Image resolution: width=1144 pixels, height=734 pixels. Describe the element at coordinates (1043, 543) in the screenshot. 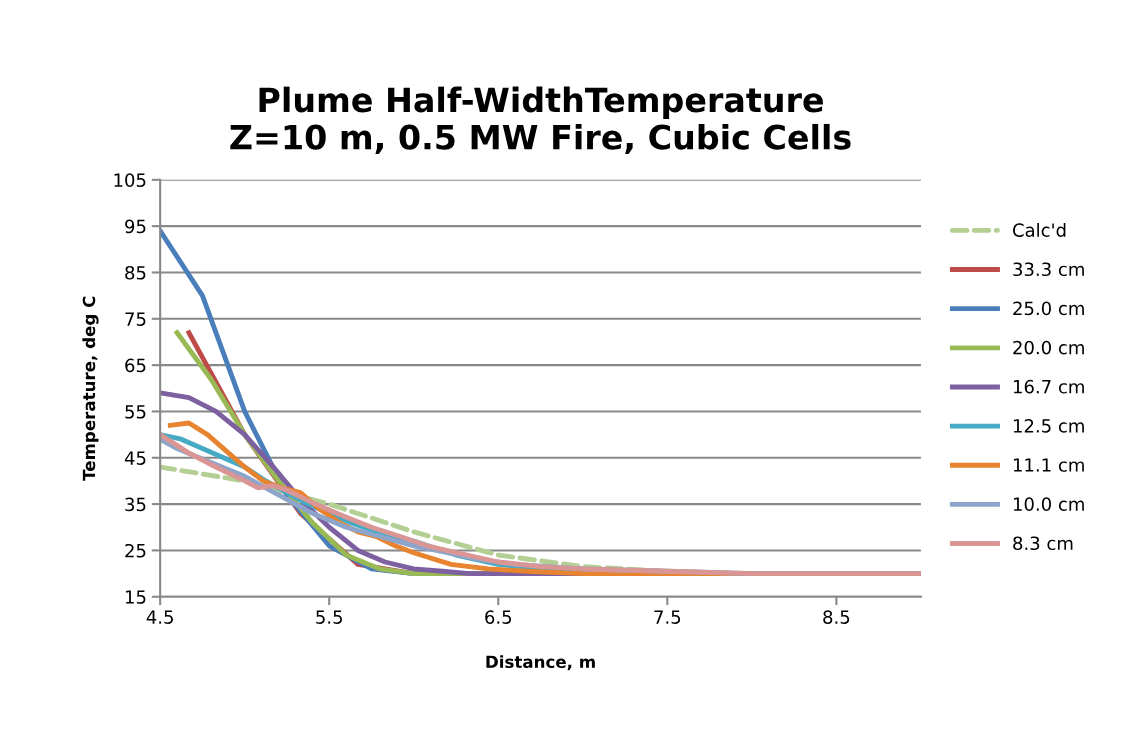

I see `legend-label: 8.3 cm` at that location.